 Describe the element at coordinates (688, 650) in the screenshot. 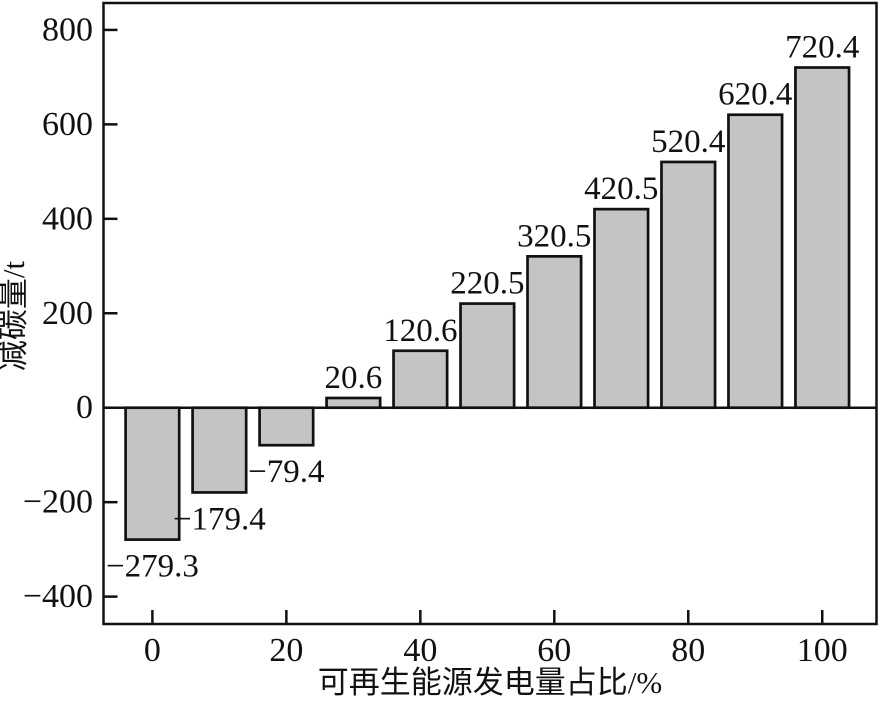

I see `x-tick-label: 80` at that location.